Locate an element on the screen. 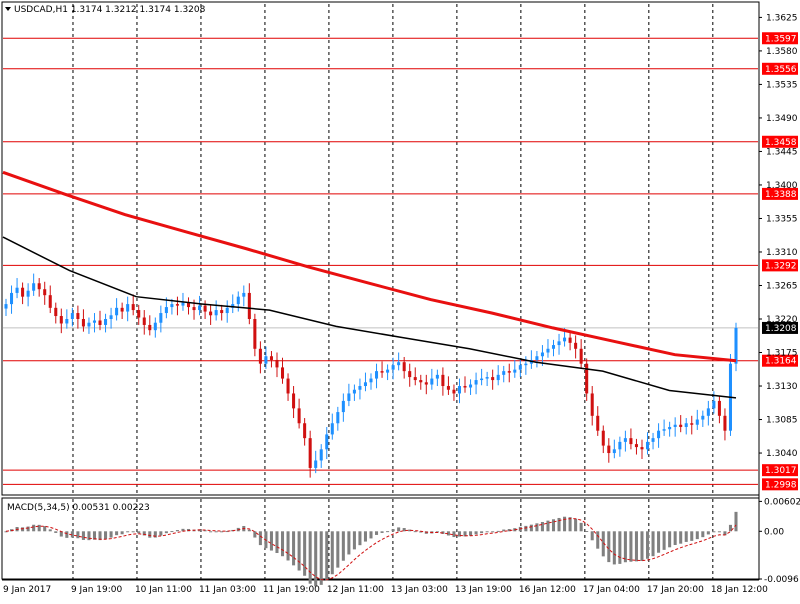  time-label: 13 Jan 19:00 is located at coordinates (483, 590).